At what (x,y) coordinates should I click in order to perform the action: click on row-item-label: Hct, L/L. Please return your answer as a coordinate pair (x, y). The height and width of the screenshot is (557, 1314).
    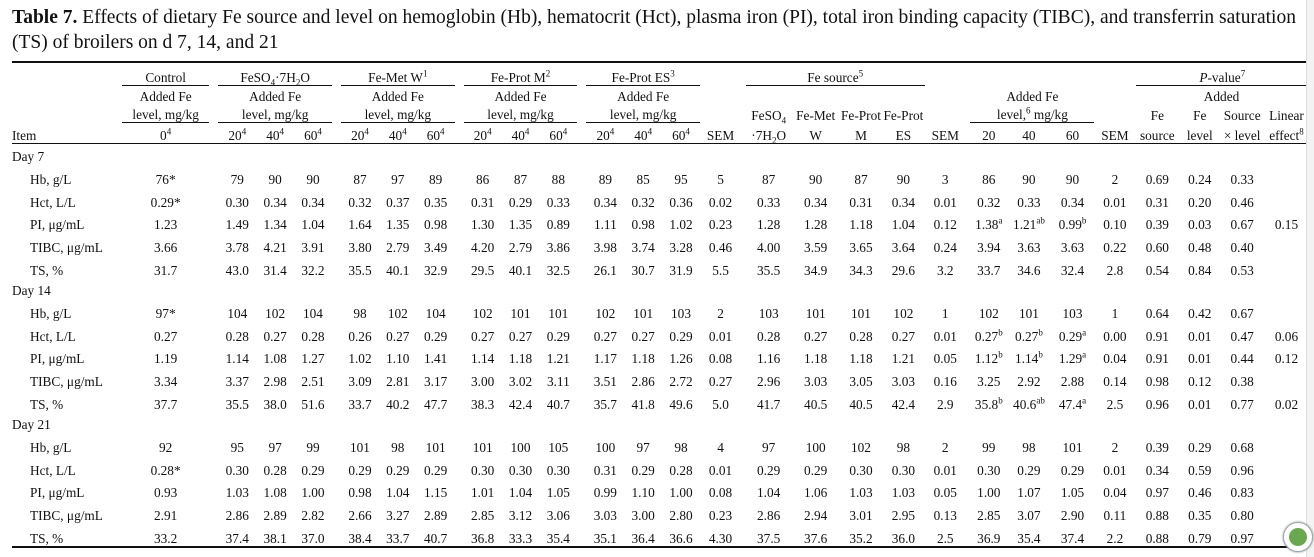
    Looking at the image, I should click on (53, 336).